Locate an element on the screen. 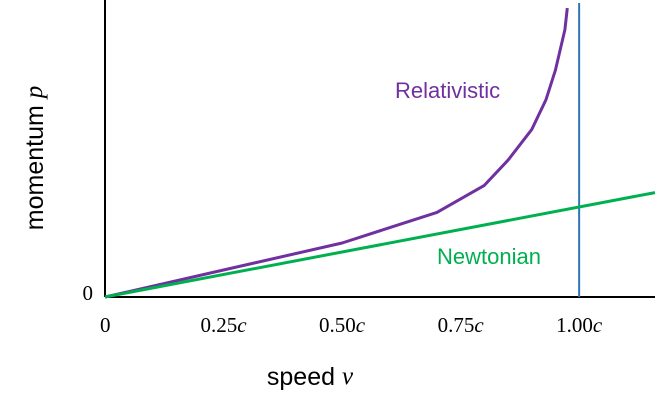 This screenshot has height=417, width=658. x-tick-label: 0.75c is located at coordinates (461, 325).